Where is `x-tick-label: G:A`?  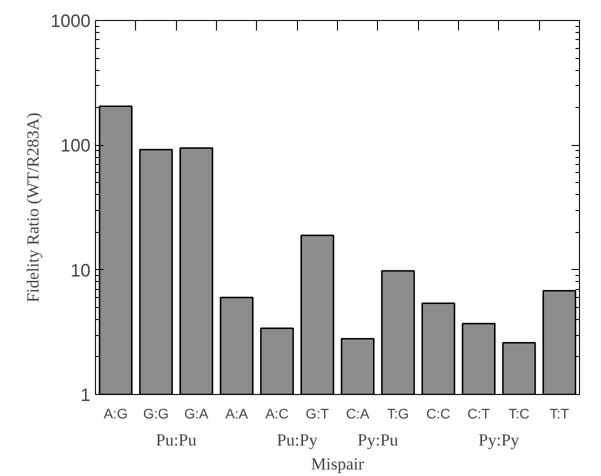
x-tick-label: G:A is located at coordinates (197, 414).